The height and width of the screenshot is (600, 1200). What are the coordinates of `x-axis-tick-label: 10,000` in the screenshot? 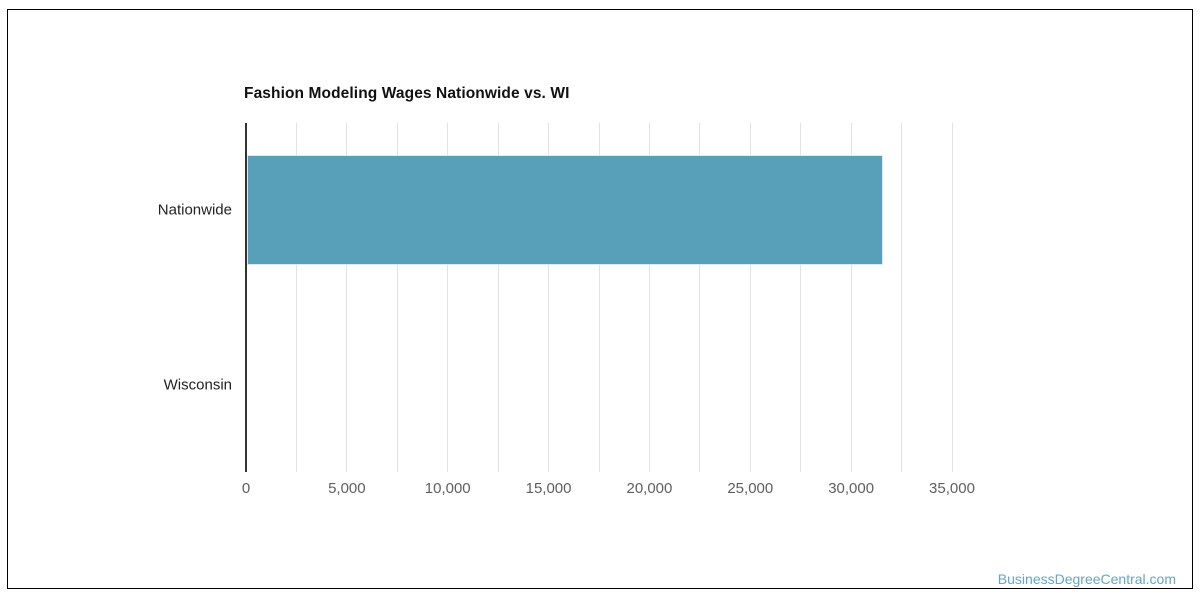 It's located at (447, 488).